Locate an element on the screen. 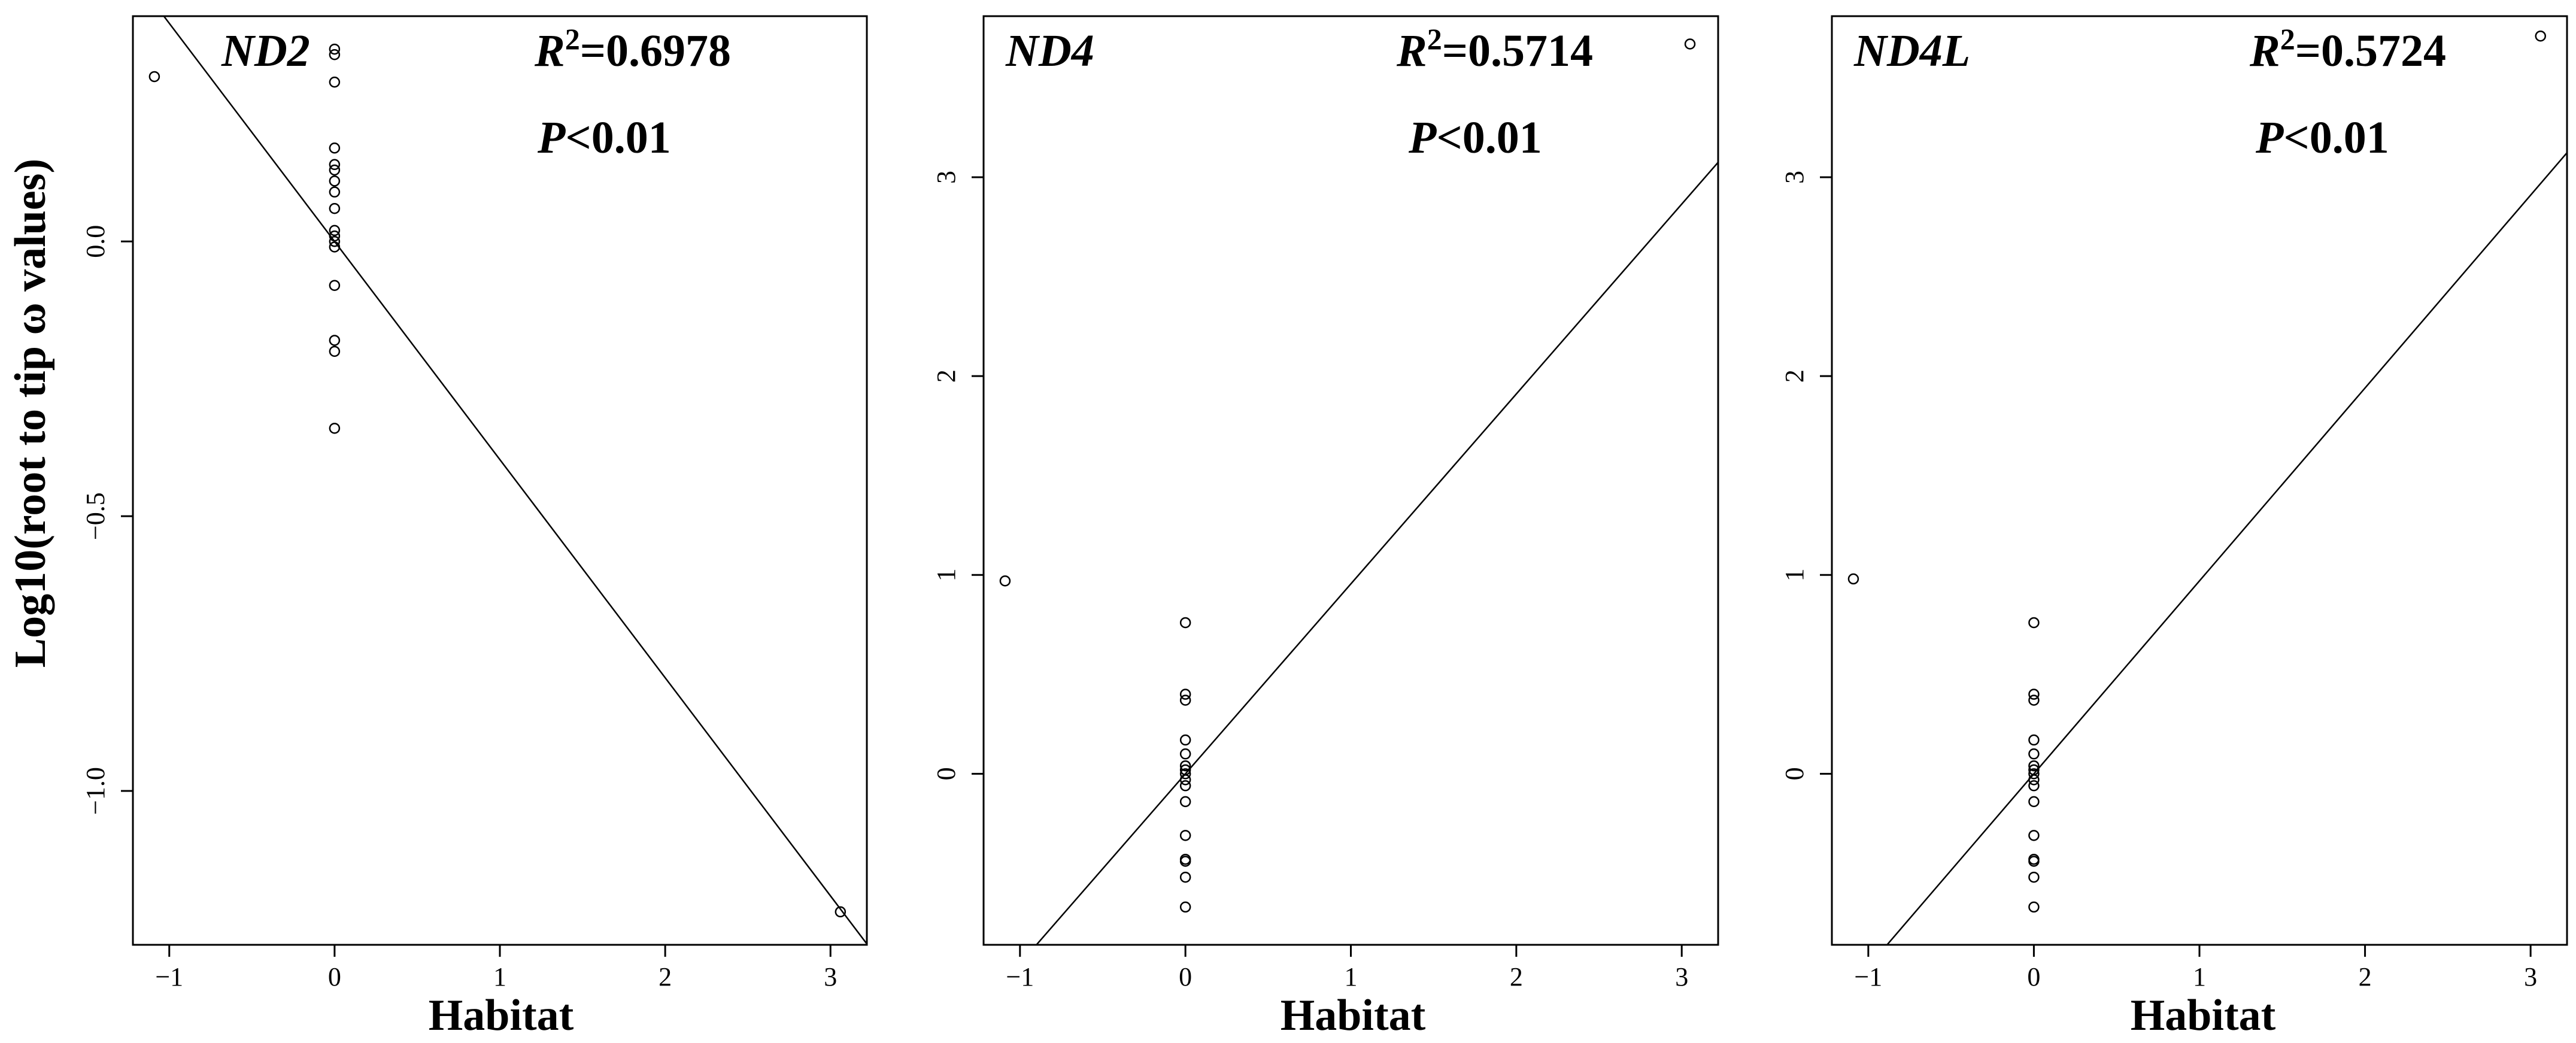 This screenshot has width=2576, height=1043. r2-annotation: R2=0.5714 is located at coordinates (1494, 49).